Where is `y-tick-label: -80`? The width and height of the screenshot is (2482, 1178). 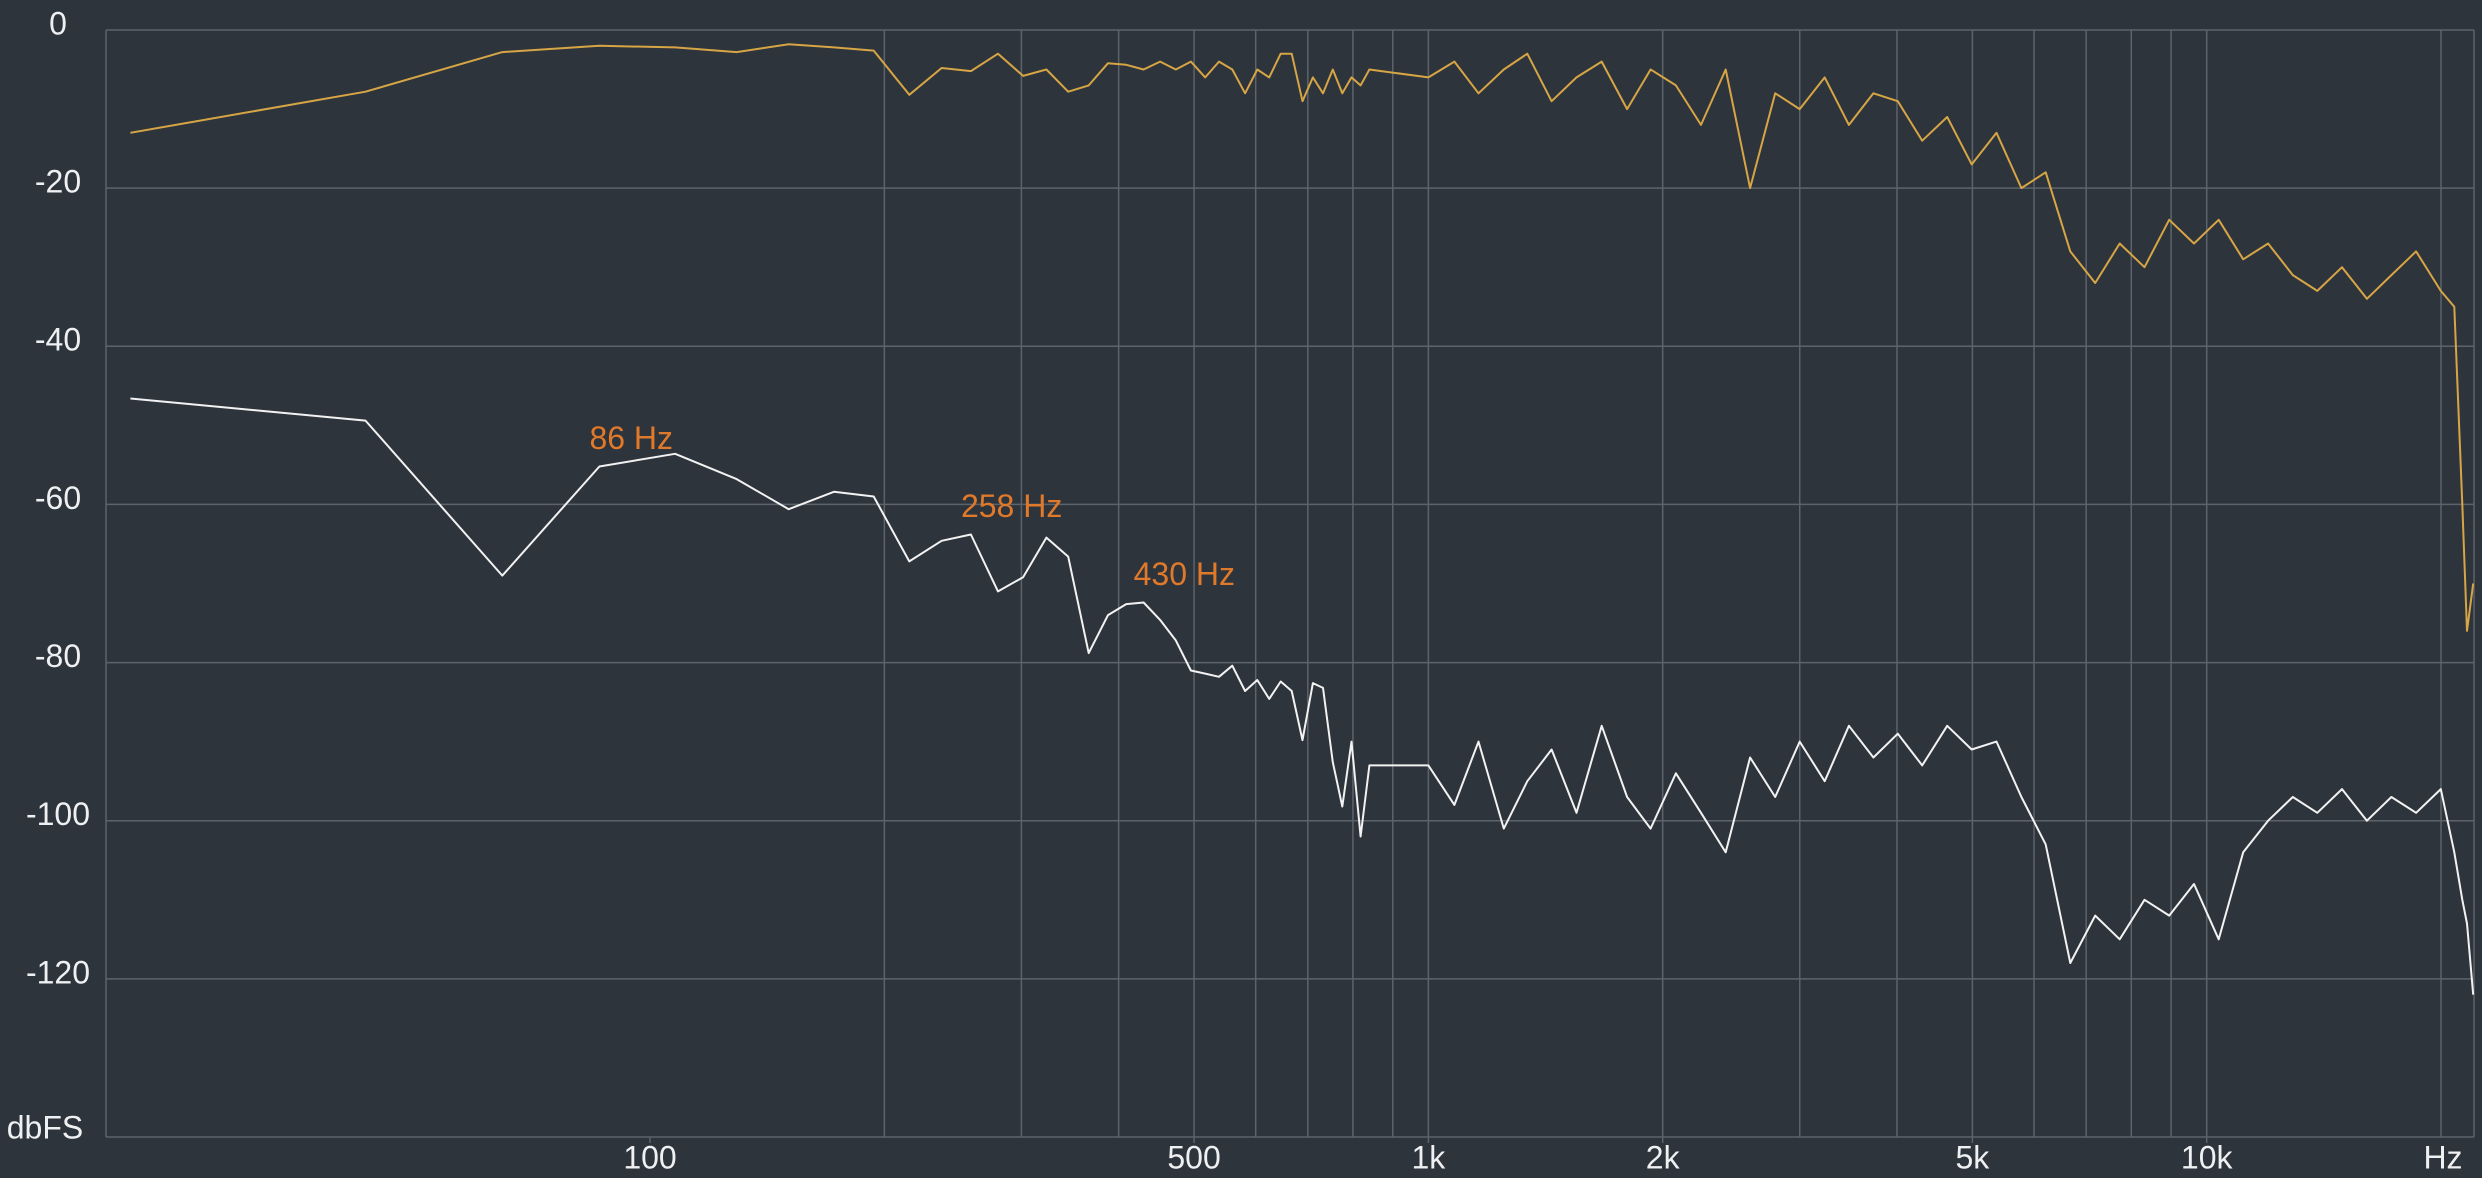 y-tick-label: -80 is located at coordinates (58, 656).